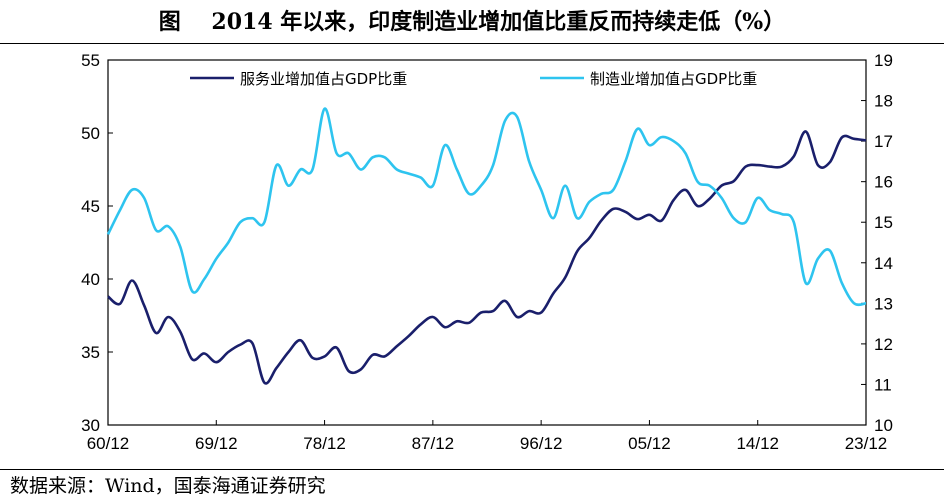 This screenshot has height=502, width=944. Describe the element at coordinates (433, 443) in the screenshot. I see `x-tick-label: 87/12` at that location.